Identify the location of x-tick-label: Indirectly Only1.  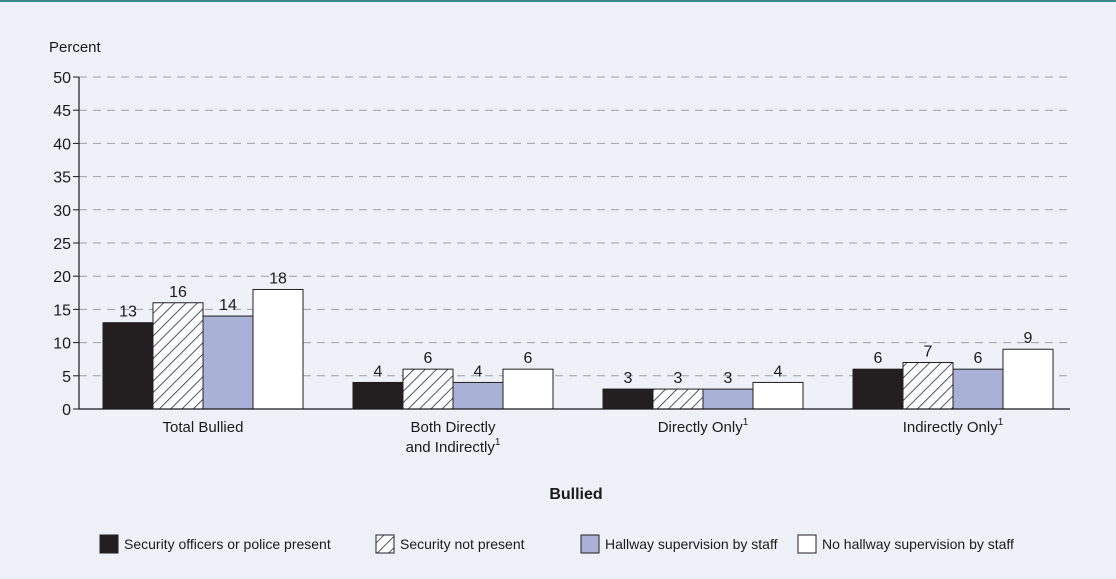
(953, 426).